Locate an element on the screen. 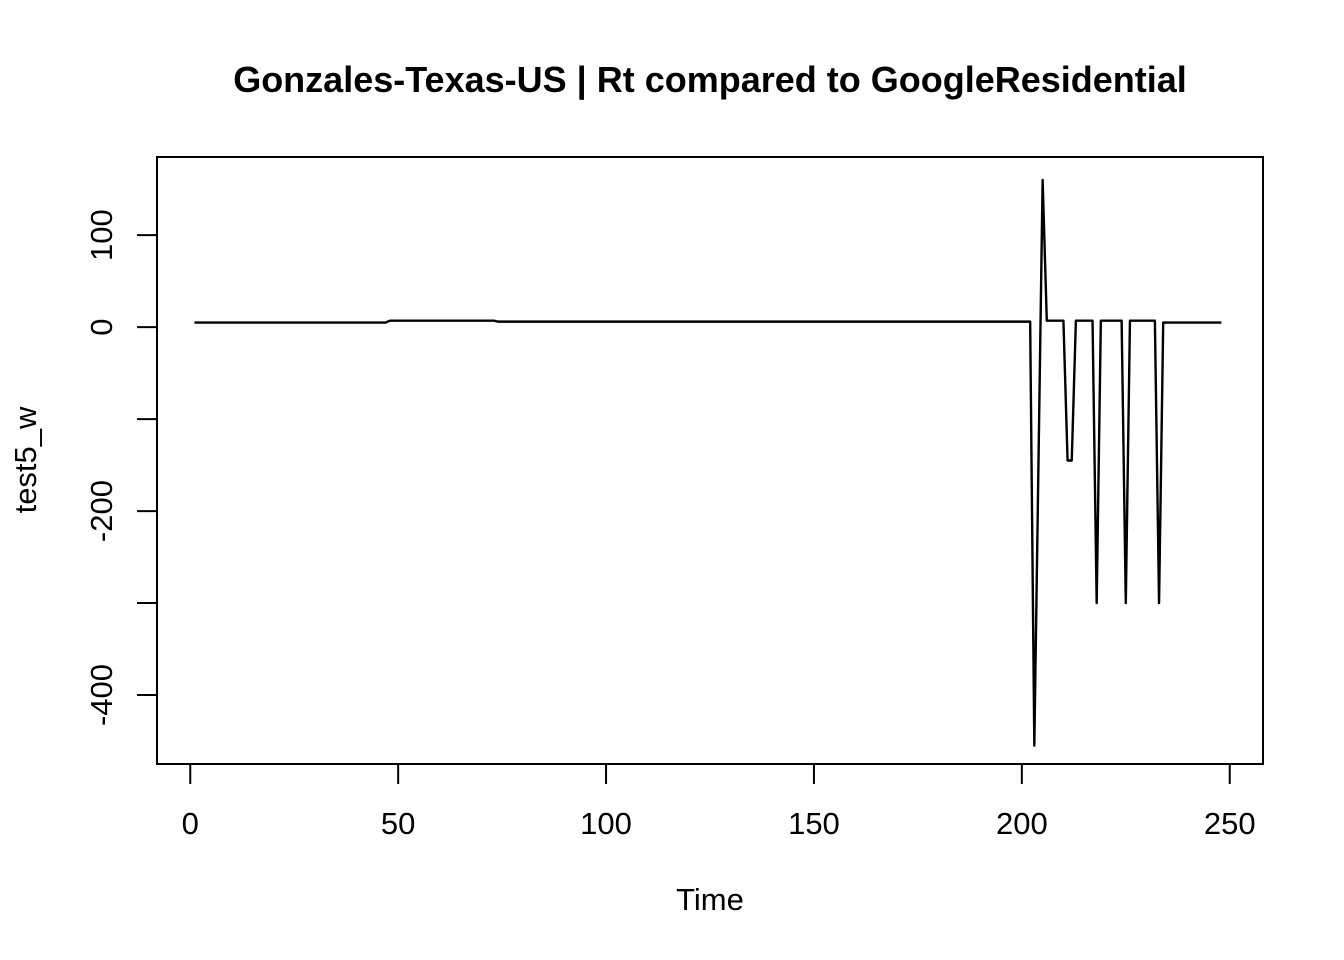  x-axis-label: Time is located at coordinates (710, 899).